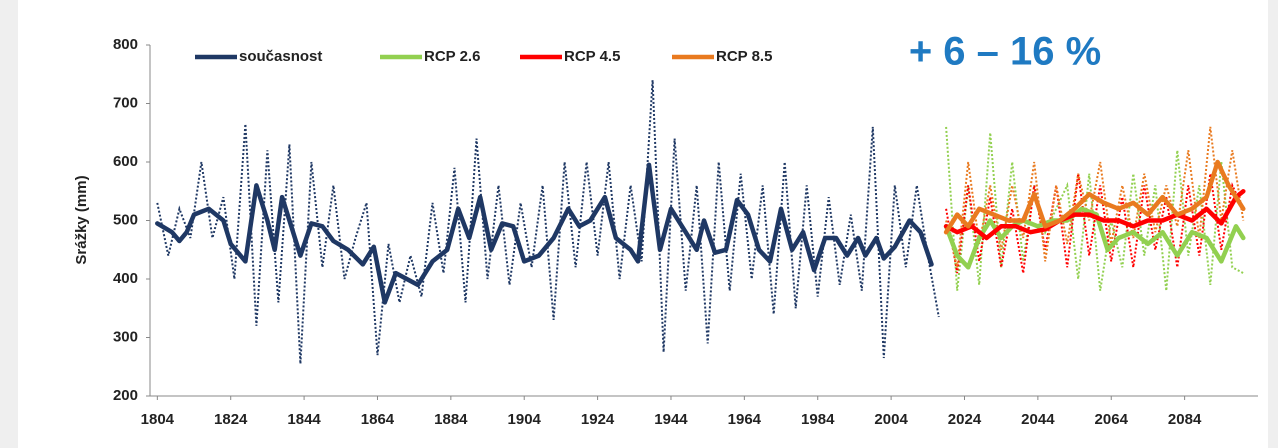  I want to click on y-axis-label: Srážky (mm), so click(81, 219).